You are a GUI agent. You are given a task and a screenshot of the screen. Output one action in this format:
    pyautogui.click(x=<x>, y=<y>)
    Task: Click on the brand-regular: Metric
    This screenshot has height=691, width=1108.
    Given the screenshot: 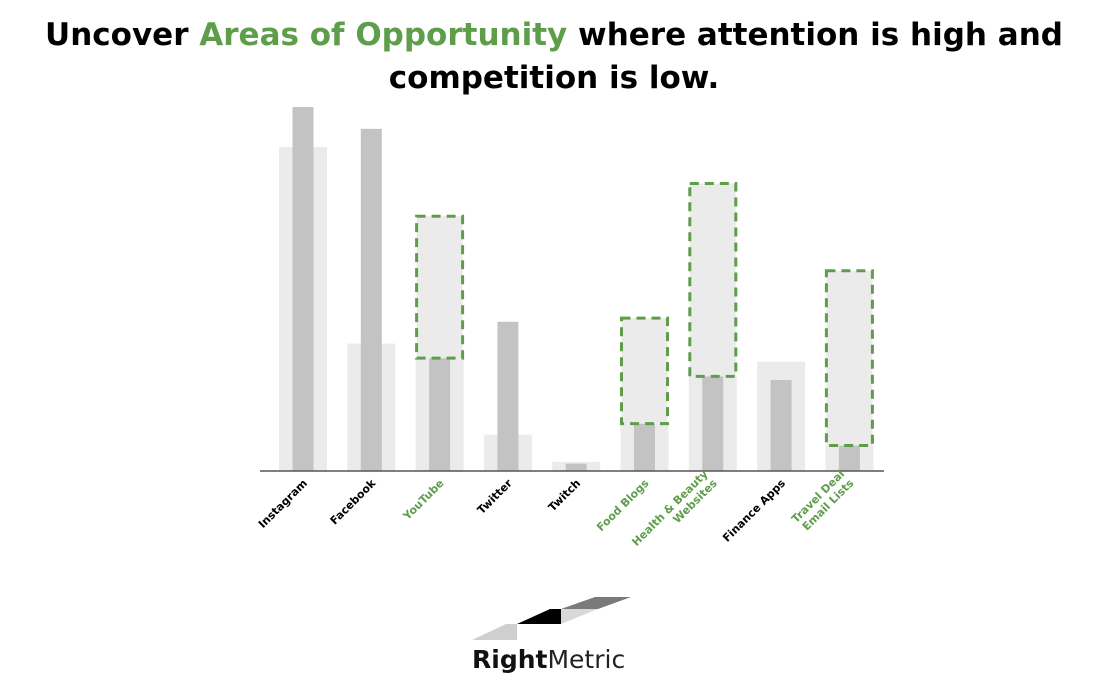 What is the action you would take?
    pyautogui.click(x=586, y=659)
    